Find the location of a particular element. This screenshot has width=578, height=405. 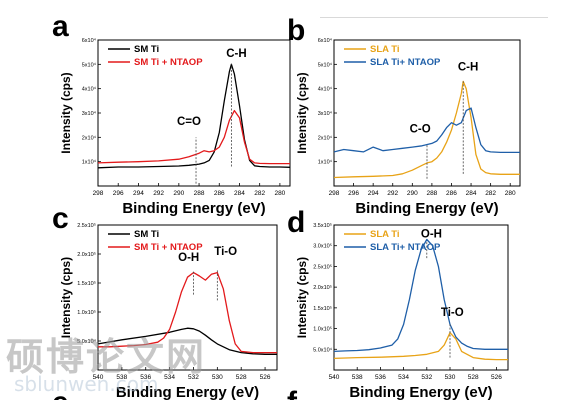

legend-label: SLA Ti is located at coordinates (385, 49).